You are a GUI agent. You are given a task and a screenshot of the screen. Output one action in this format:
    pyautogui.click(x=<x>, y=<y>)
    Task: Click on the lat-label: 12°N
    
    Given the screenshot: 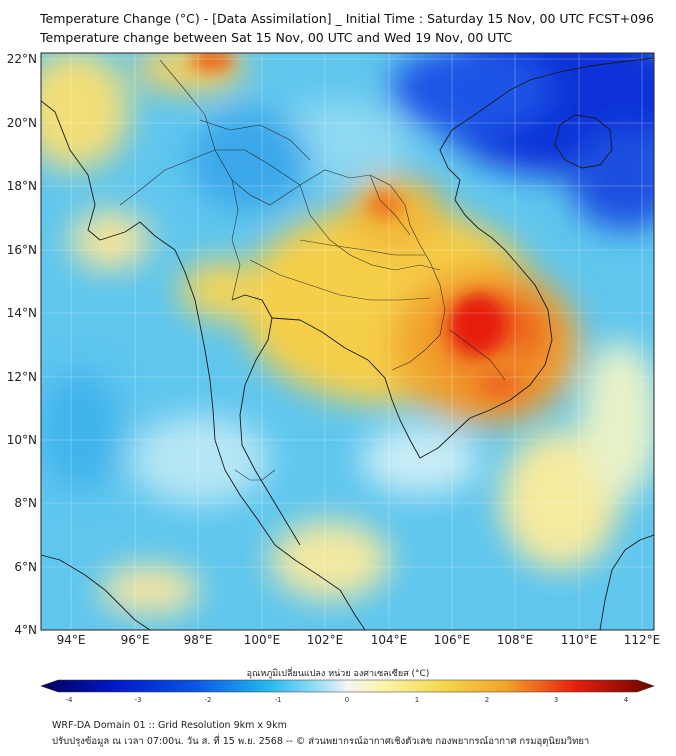 What is the action you would take?
    pyautogui.click(x=22, y=377)
    